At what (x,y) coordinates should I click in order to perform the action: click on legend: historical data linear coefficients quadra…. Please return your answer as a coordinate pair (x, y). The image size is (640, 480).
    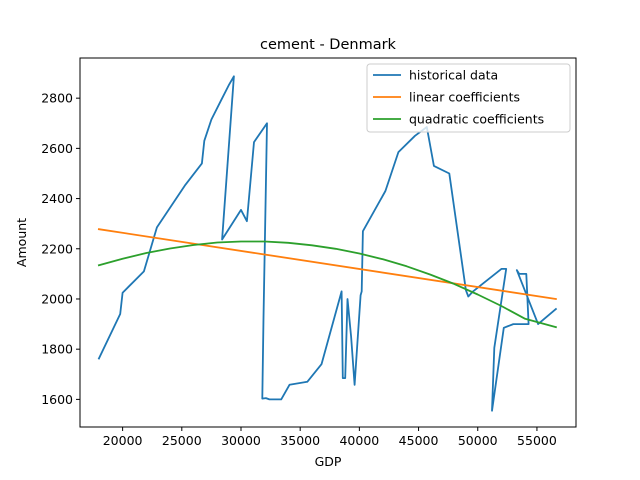
    Looking at the image, I should click on (468, 98).